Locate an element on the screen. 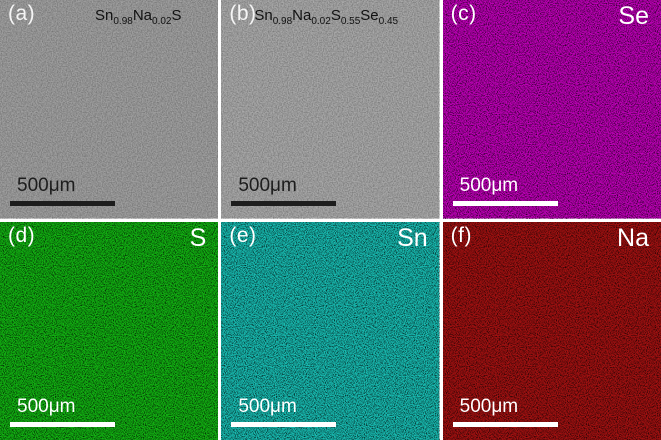 The width and height of the screenshot is (661, 440). panel-label: (d) is located at coordinates (22, 235).